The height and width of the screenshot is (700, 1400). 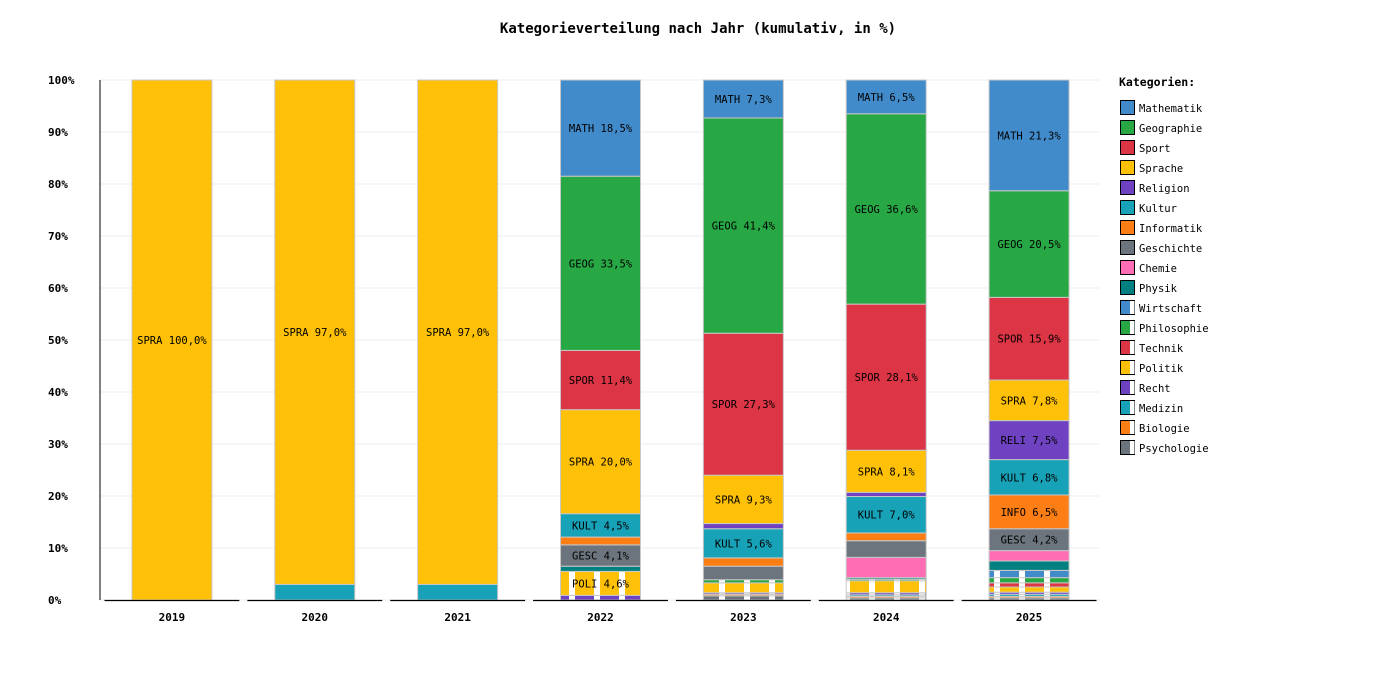 I want to click on bar-segment-chemie, so click(x=886, y=567).